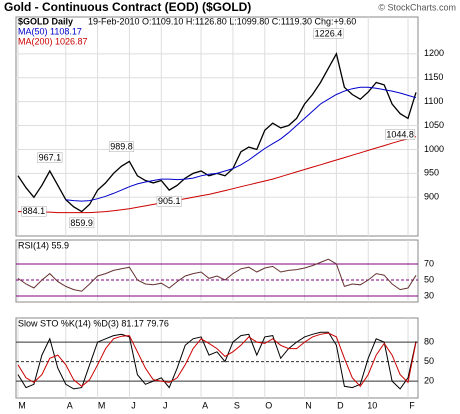 This screenshot has height=414, width=460. What do you see at coordinates (433, 77) in the screenshot?
I see `y-tick-label: 1150` at bounding box center [433, 77].